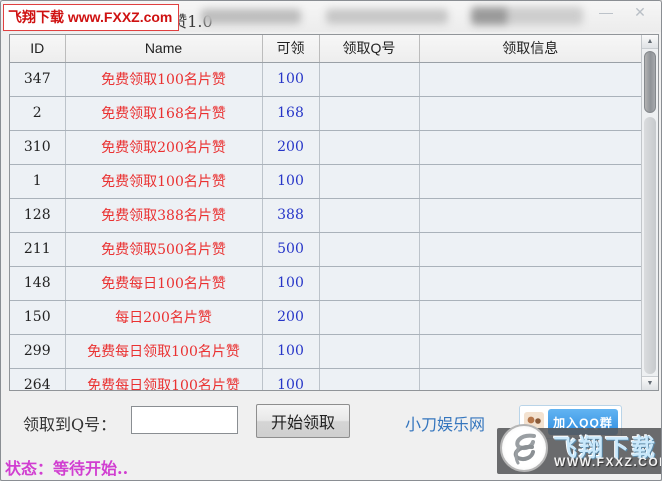 The width and height of the screenshot is (662, 481). I want to click on cell-count: 388, so click(291, 215).